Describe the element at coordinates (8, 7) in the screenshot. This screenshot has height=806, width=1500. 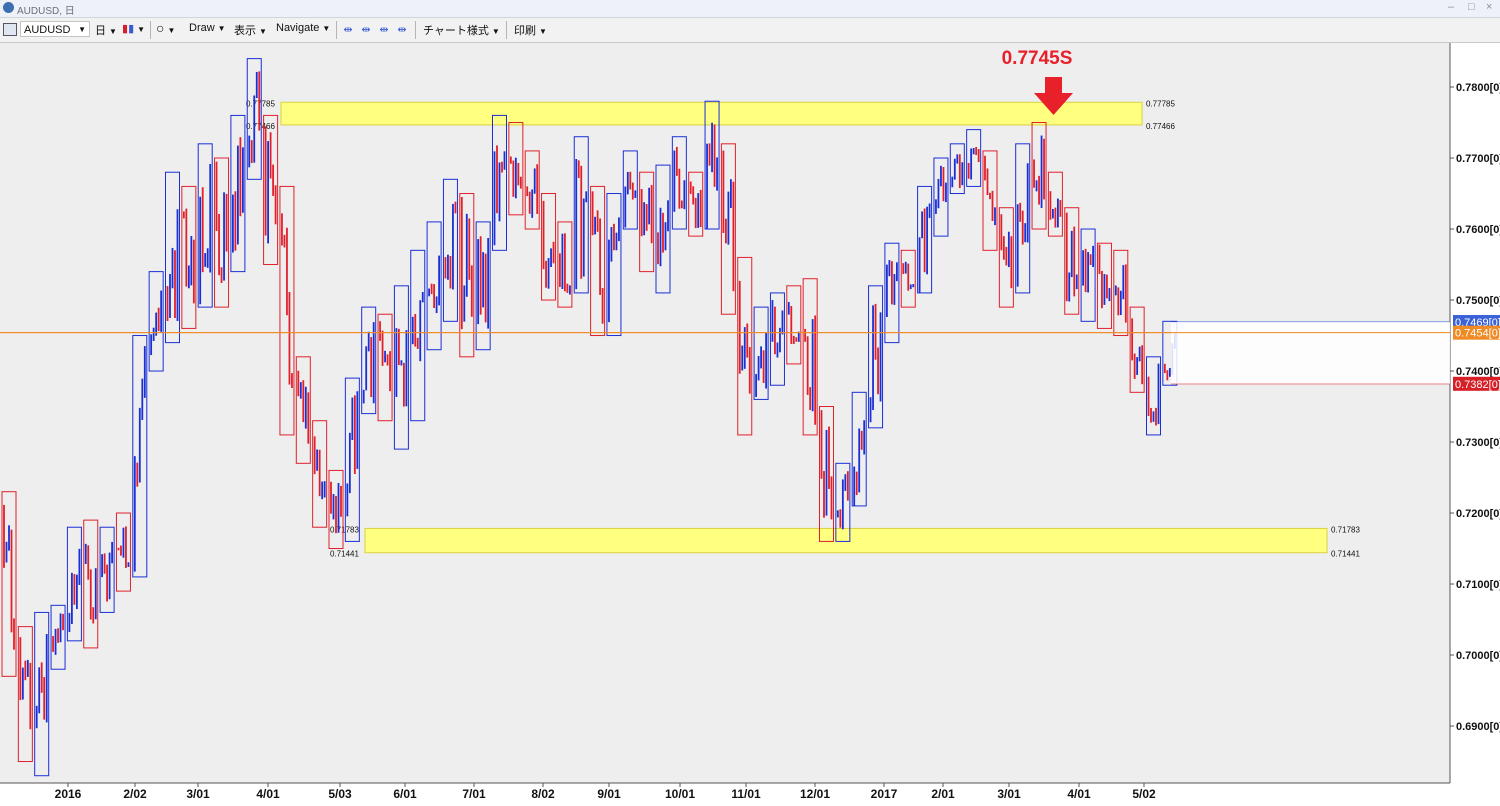
I see `app-logo-icon` at that location.